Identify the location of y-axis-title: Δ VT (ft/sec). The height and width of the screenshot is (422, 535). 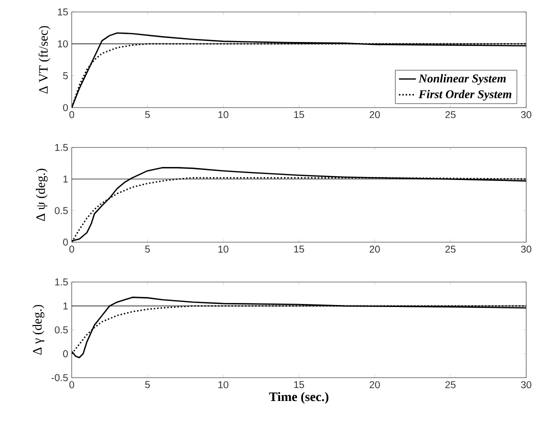
(44, 60).